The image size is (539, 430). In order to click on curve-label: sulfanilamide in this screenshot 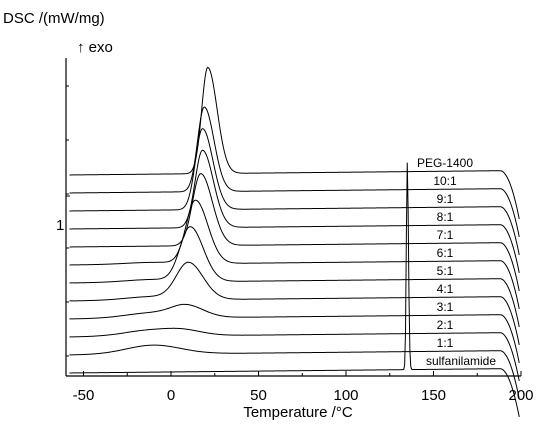, I will do `click(461, 361)`.